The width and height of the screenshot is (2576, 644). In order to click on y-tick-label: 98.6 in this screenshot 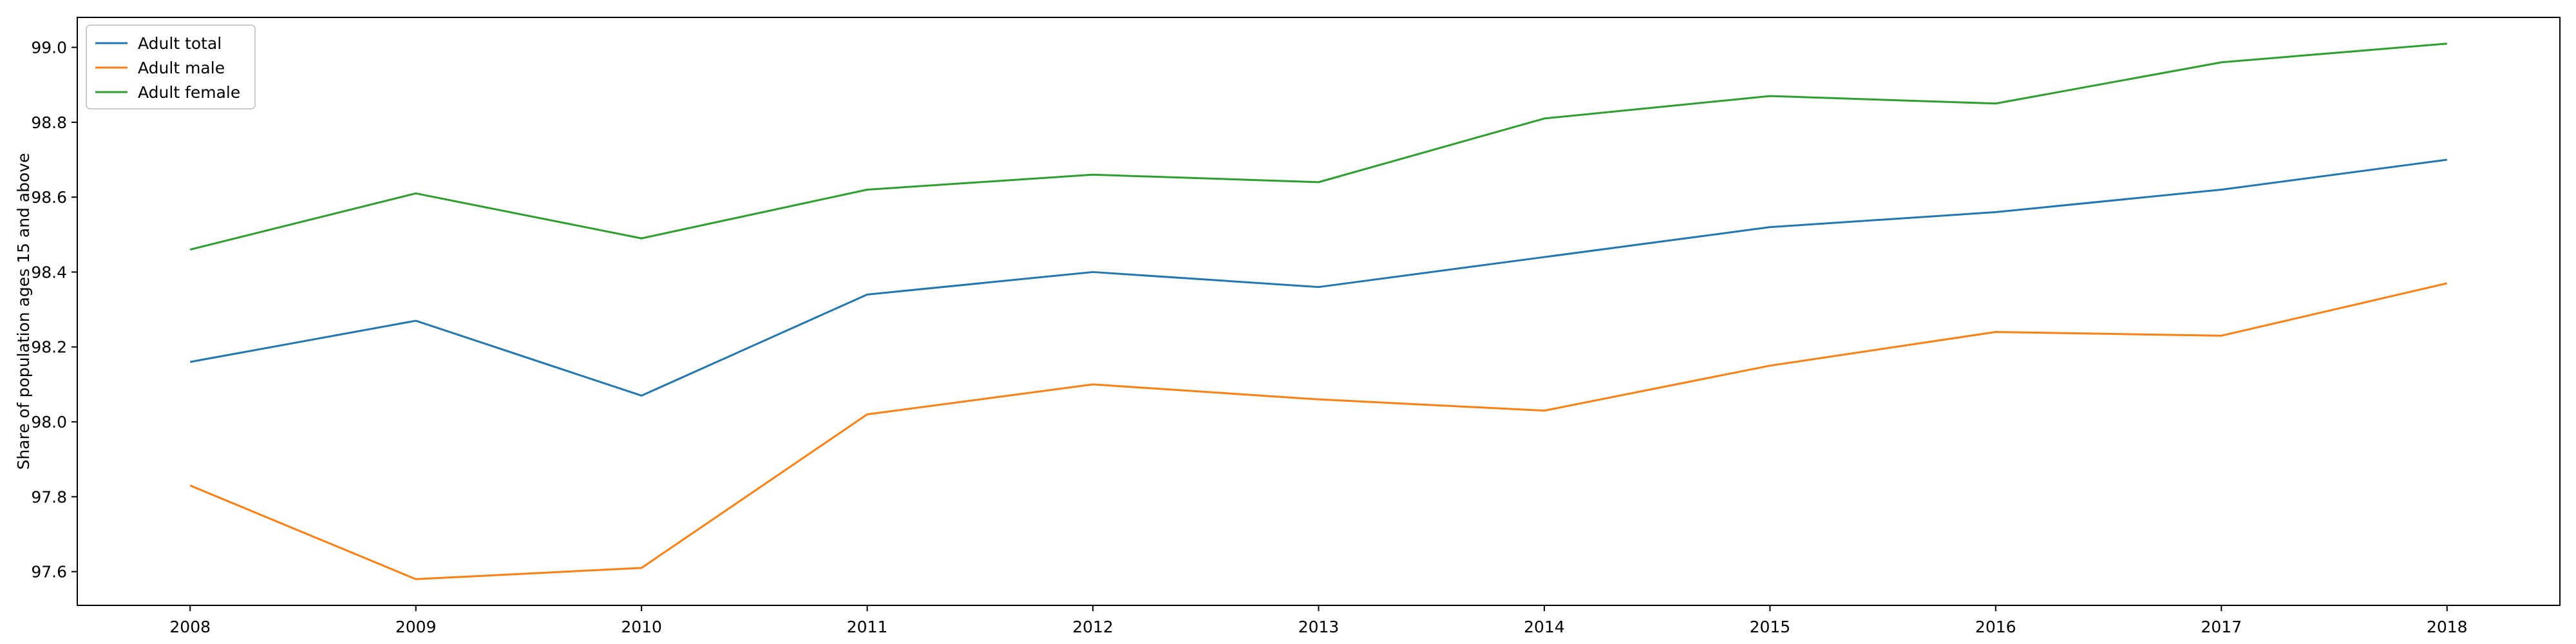, I will do `click(49, 198)`.